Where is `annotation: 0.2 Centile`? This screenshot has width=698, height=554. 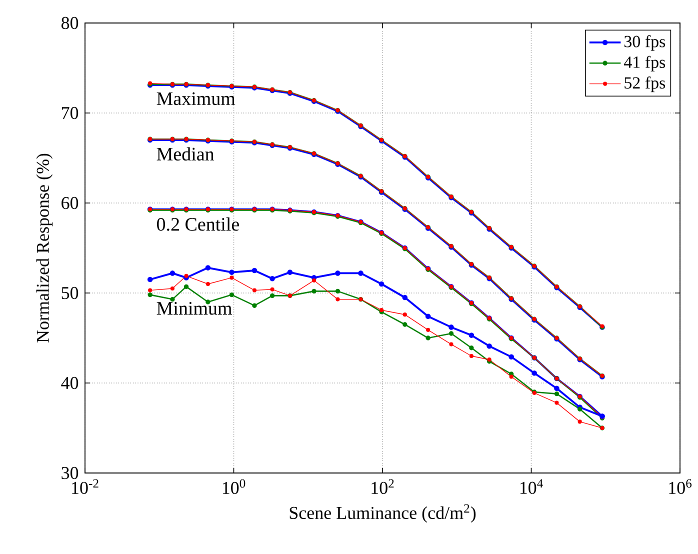 annotation: 0.2 Centile is located at coordinates (198, 224).